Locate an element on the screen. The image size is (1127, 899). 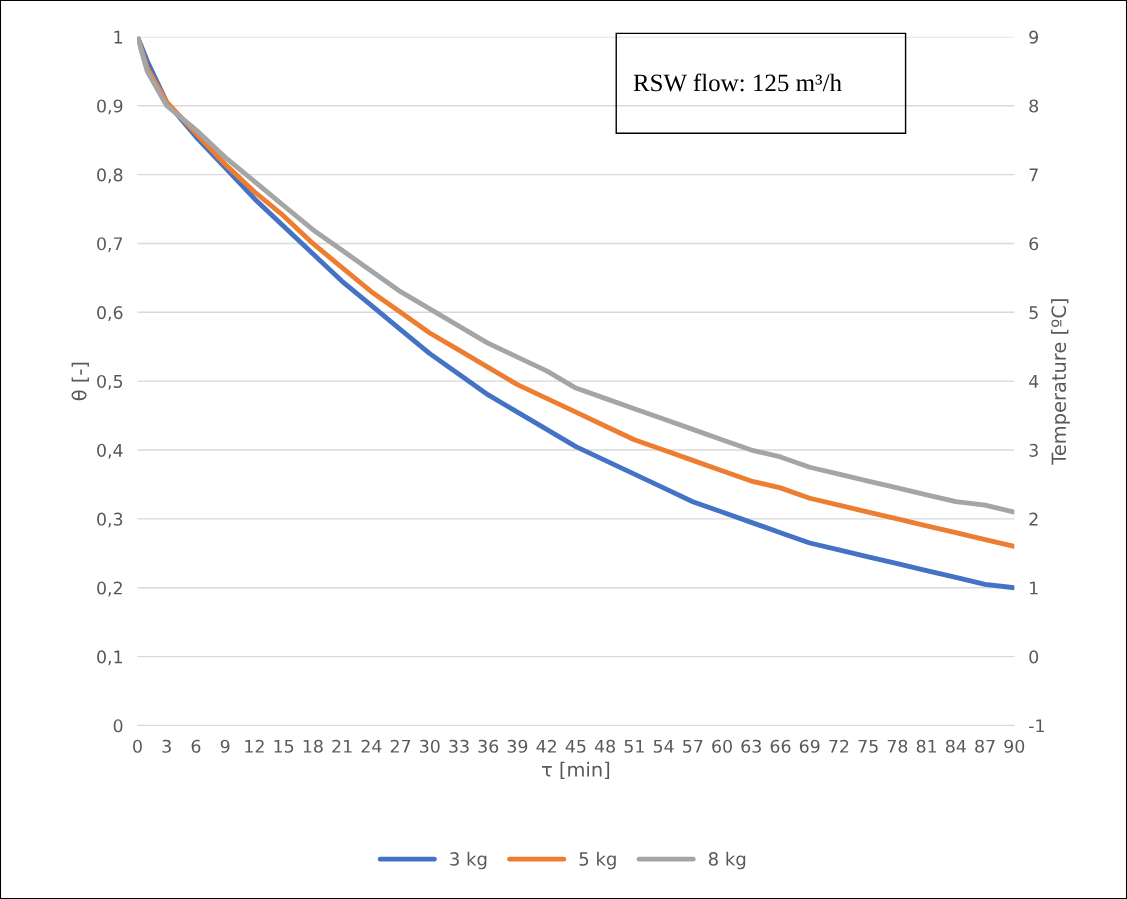
x-tick-label: 18 is located at coordinates (313, 746).